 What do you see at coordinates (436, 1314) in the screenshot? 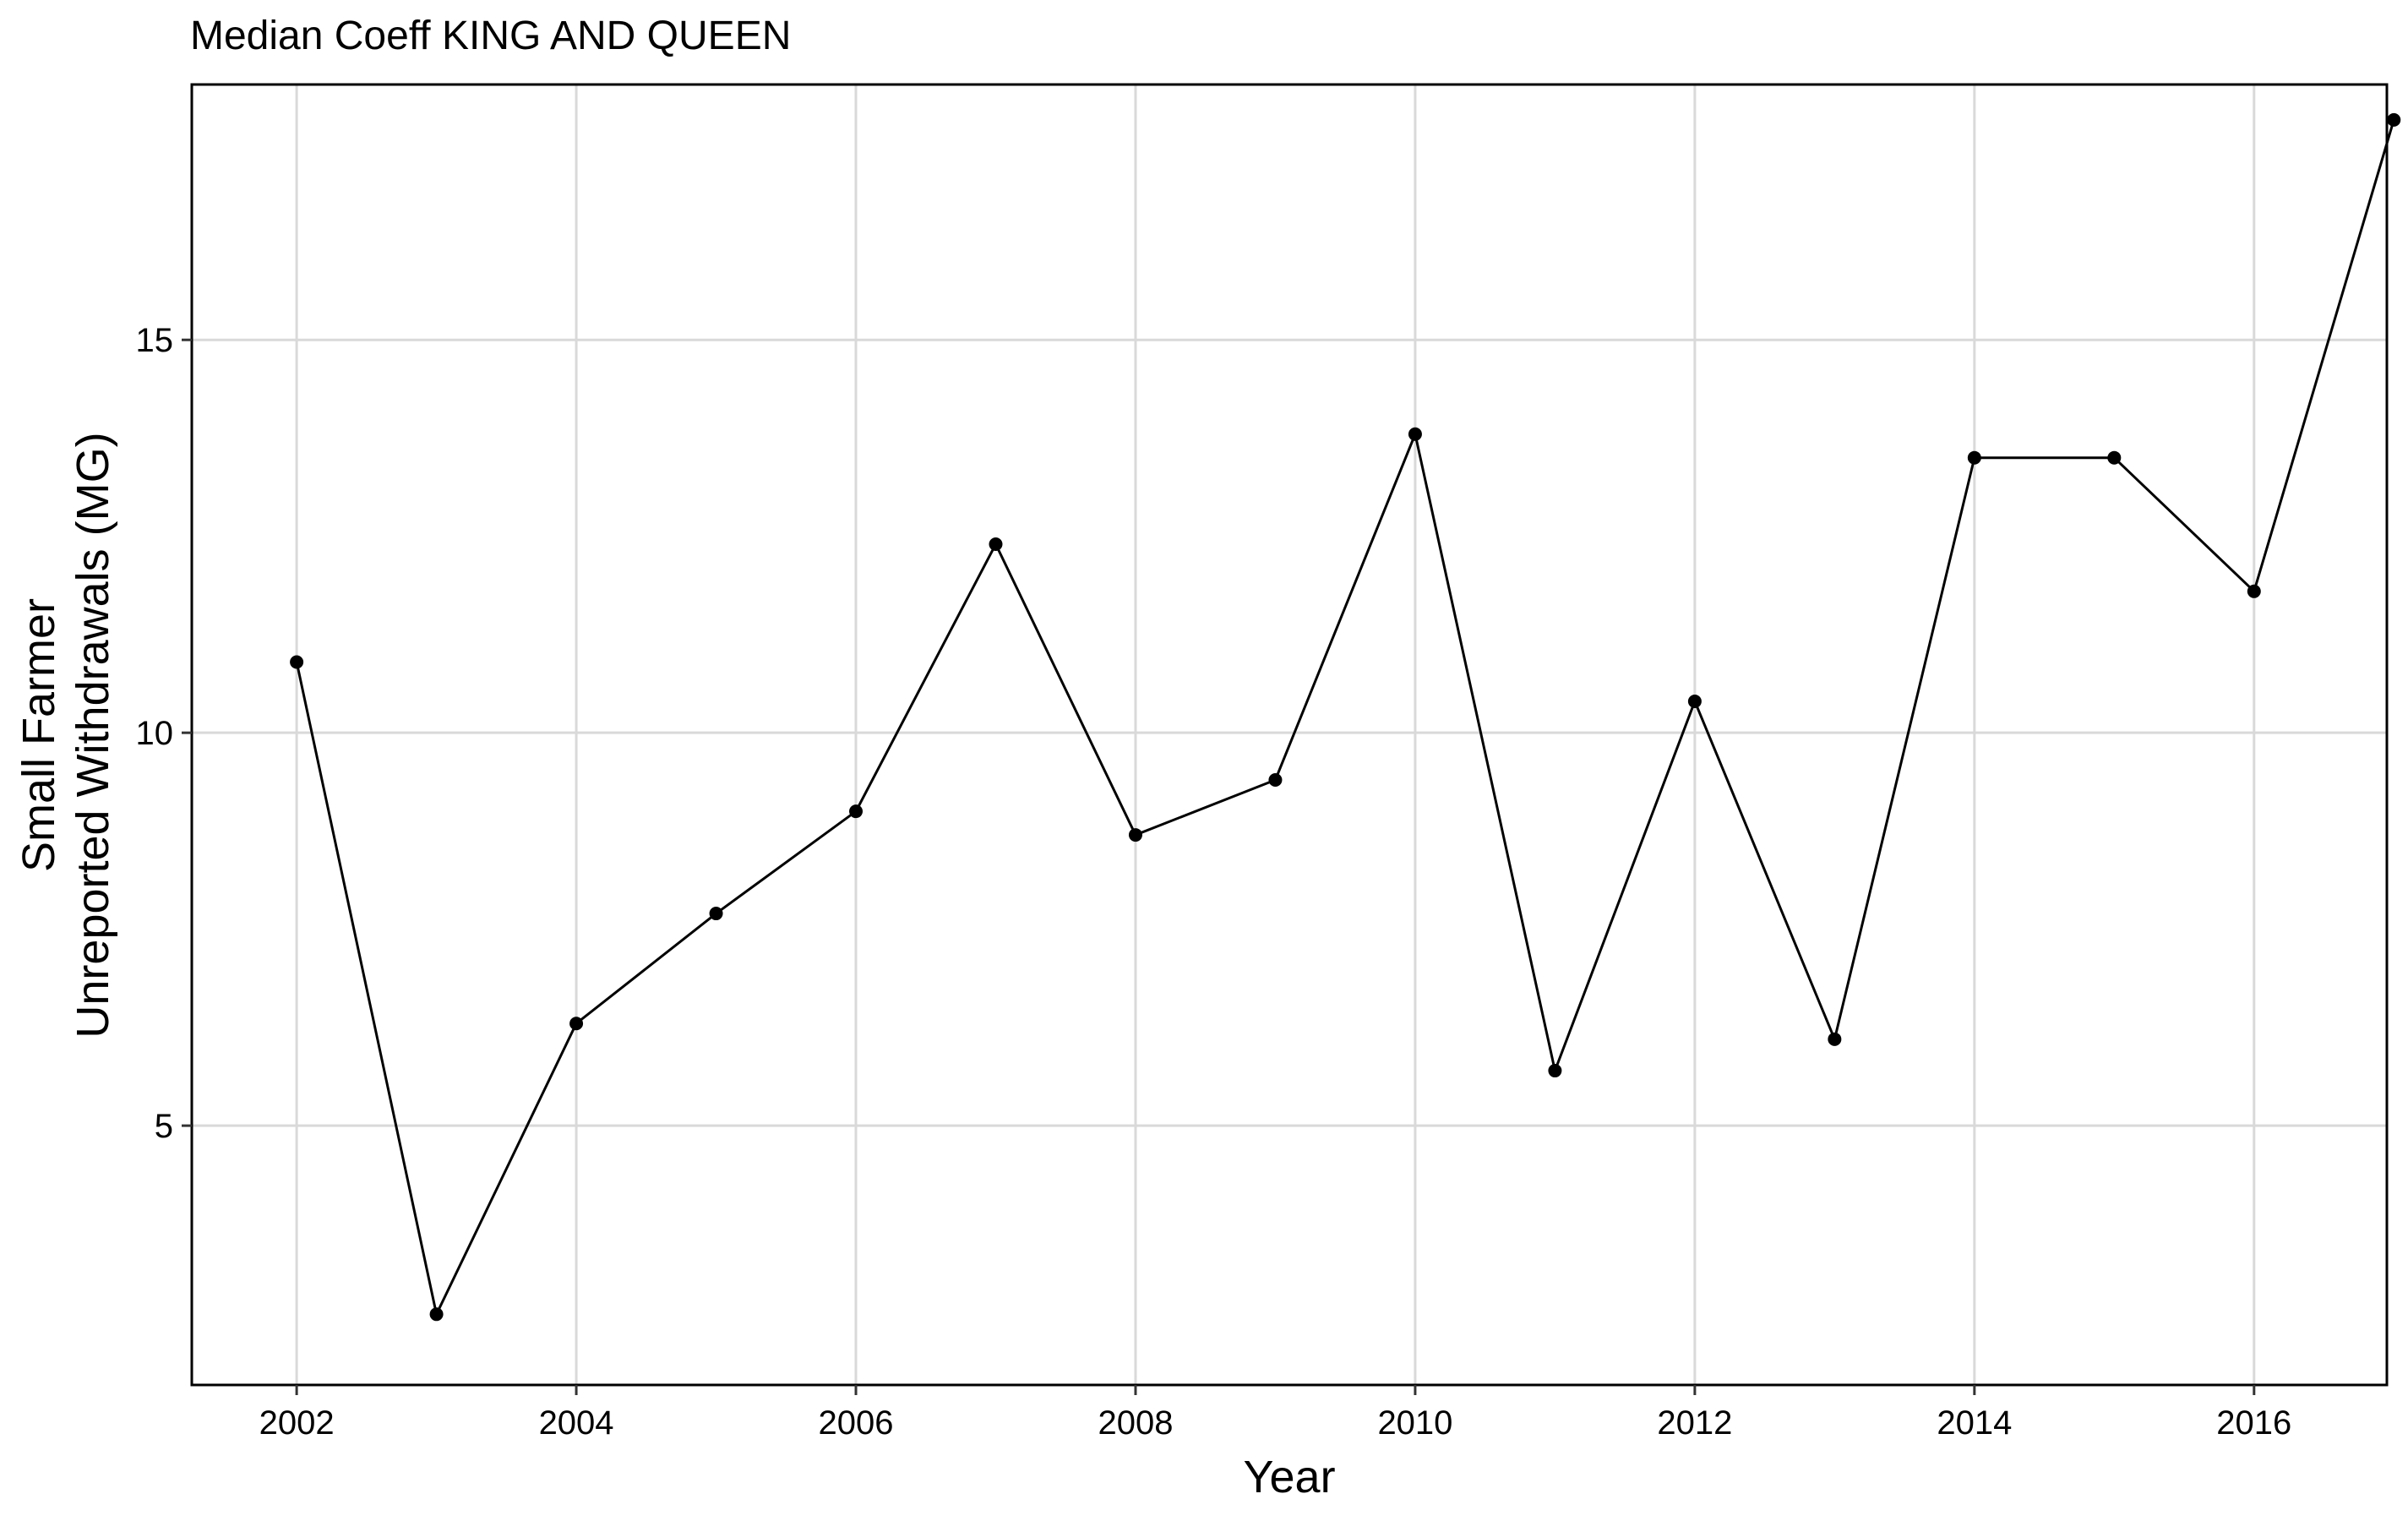
I see `data-point-2003` at bounding box center [436, 1314].